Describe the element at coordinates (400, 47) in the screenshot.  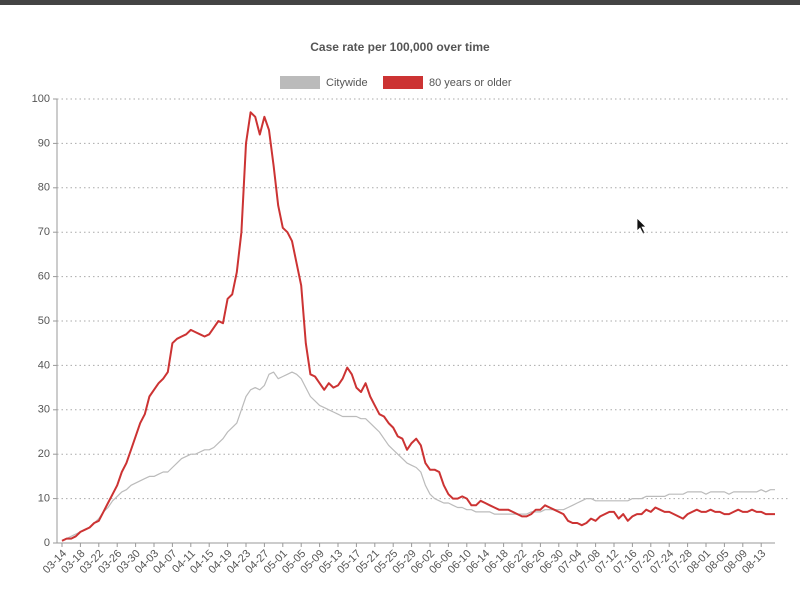
I see `chart-title: Case rate per 100,000 over time` at that location.